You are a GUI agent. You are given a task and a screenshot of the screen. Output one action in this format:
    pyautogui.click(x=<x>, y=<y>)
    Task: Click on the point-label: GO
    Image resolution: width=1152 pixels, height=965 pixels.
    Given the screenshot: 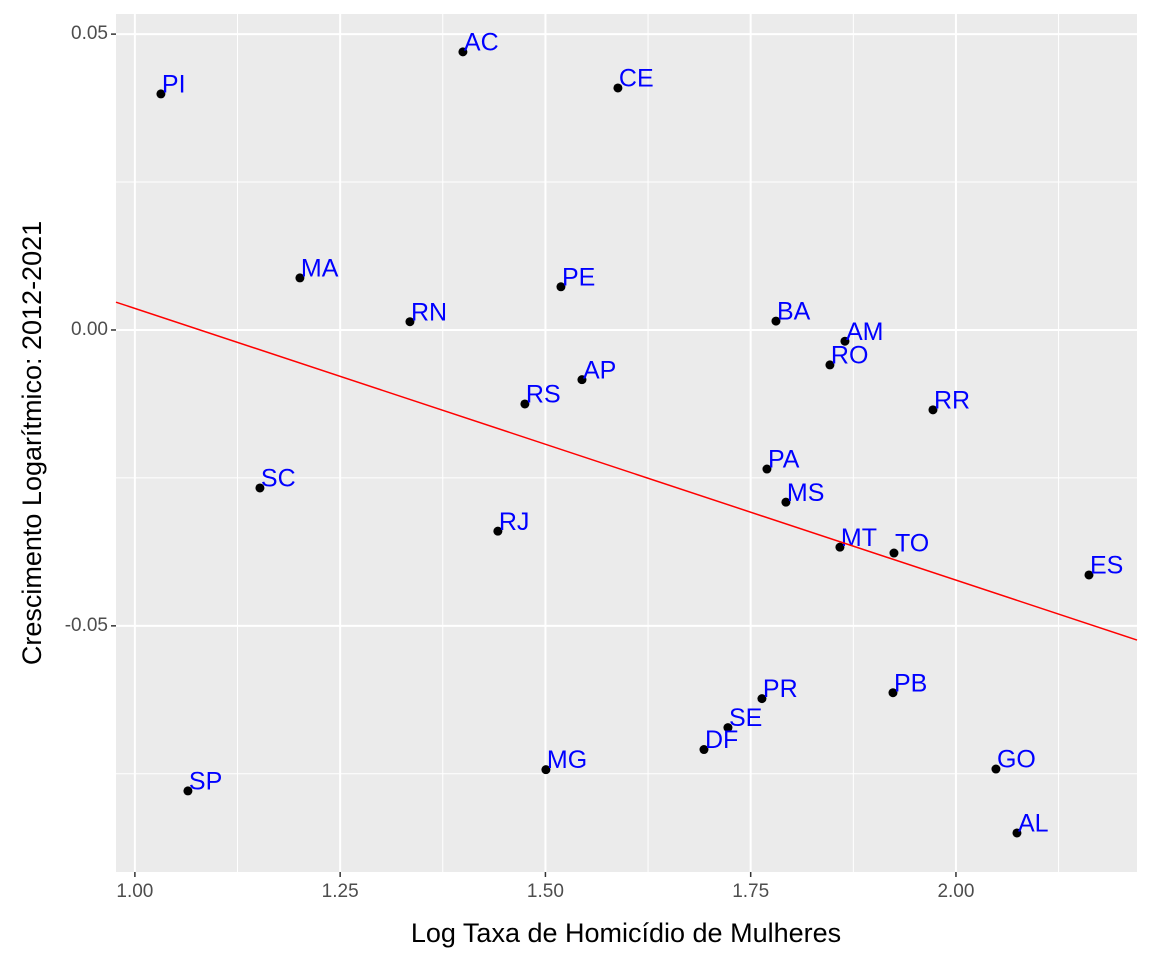 What is the action you would take?
    pyautogui.click(x=1016, y=760)
    